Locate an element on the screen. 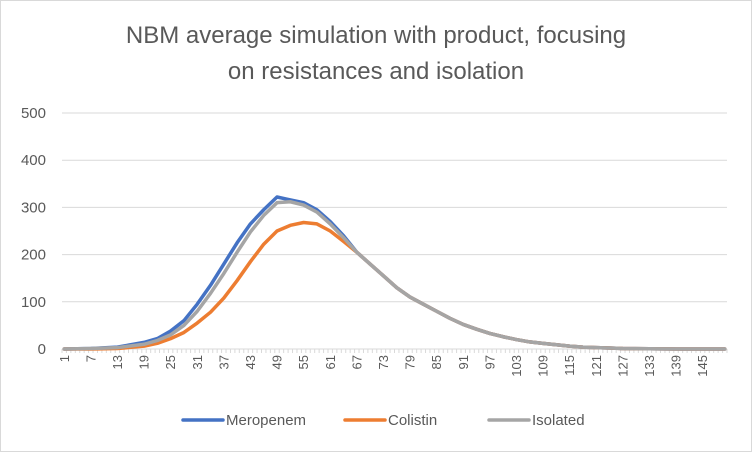 Image resolution: width=752 pixels, height=452 pixels. x-tick-label: 121 is located at coordinates (596, 366).